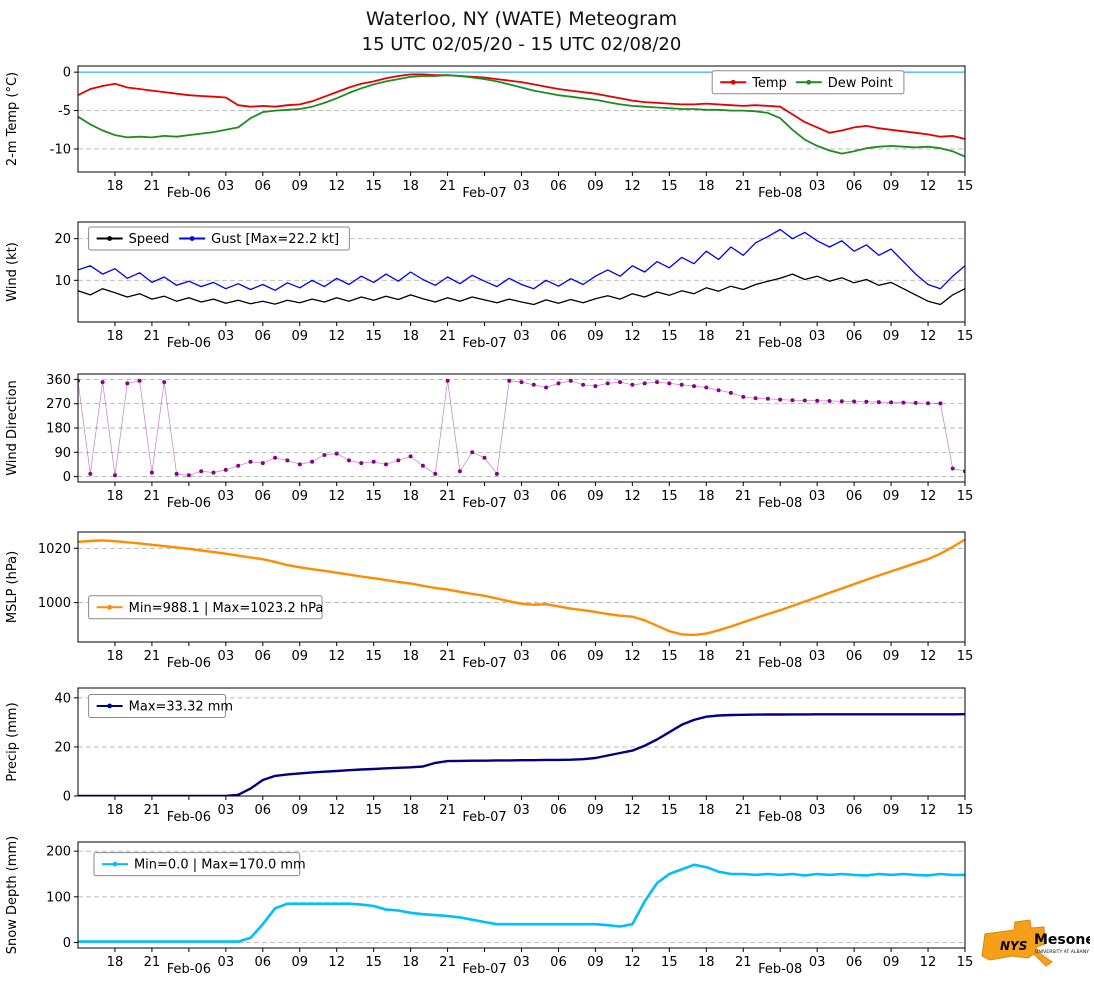 The image size is (1094, 1001). Describe the element at coordinates (58, 404) in the screenshot. I see `svg-text: 270` at that location.